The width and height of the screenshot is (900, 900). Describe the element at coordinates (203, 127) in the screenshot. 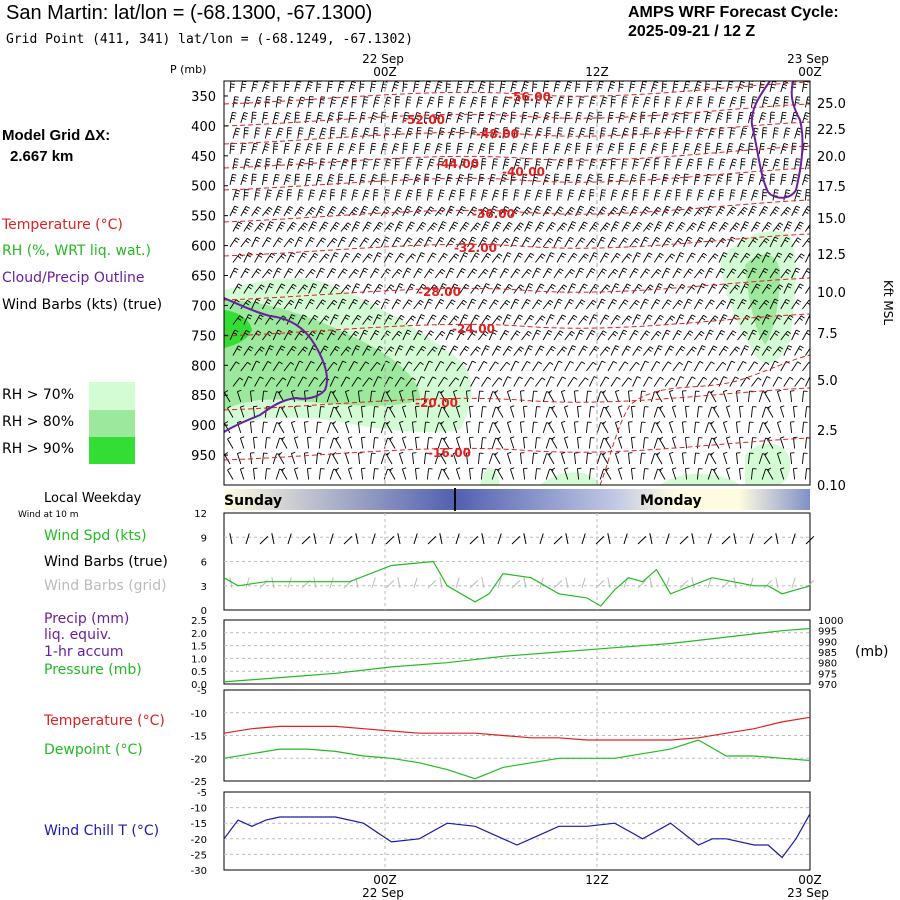

I see `pressure-tick-label: 400` at that location.